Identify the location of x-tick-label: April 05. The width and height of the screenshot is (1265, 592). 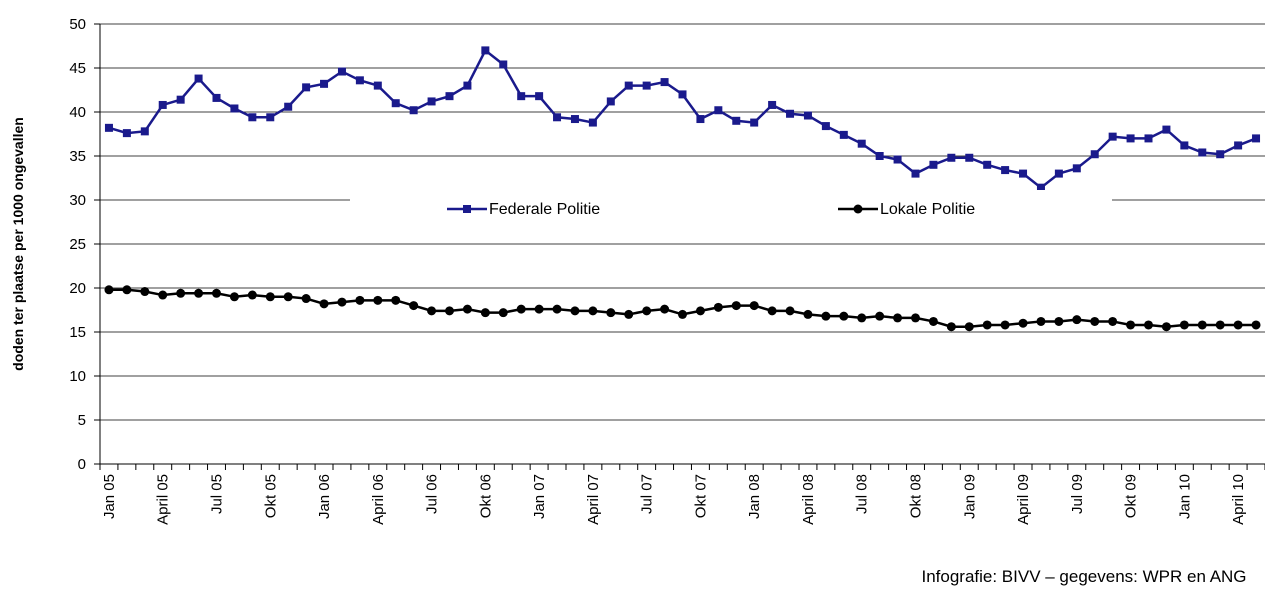
(163, 499).